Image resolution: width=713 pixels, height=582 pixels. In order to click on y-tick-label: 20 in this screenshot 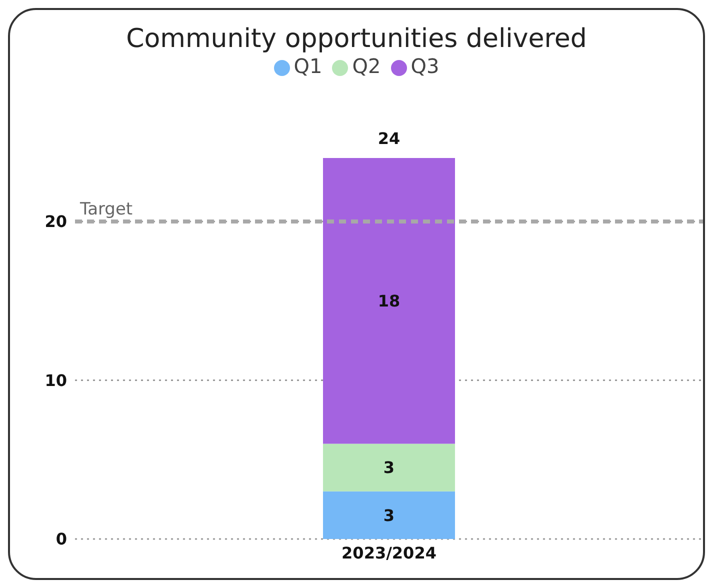, I will do `click(55, 222)`.